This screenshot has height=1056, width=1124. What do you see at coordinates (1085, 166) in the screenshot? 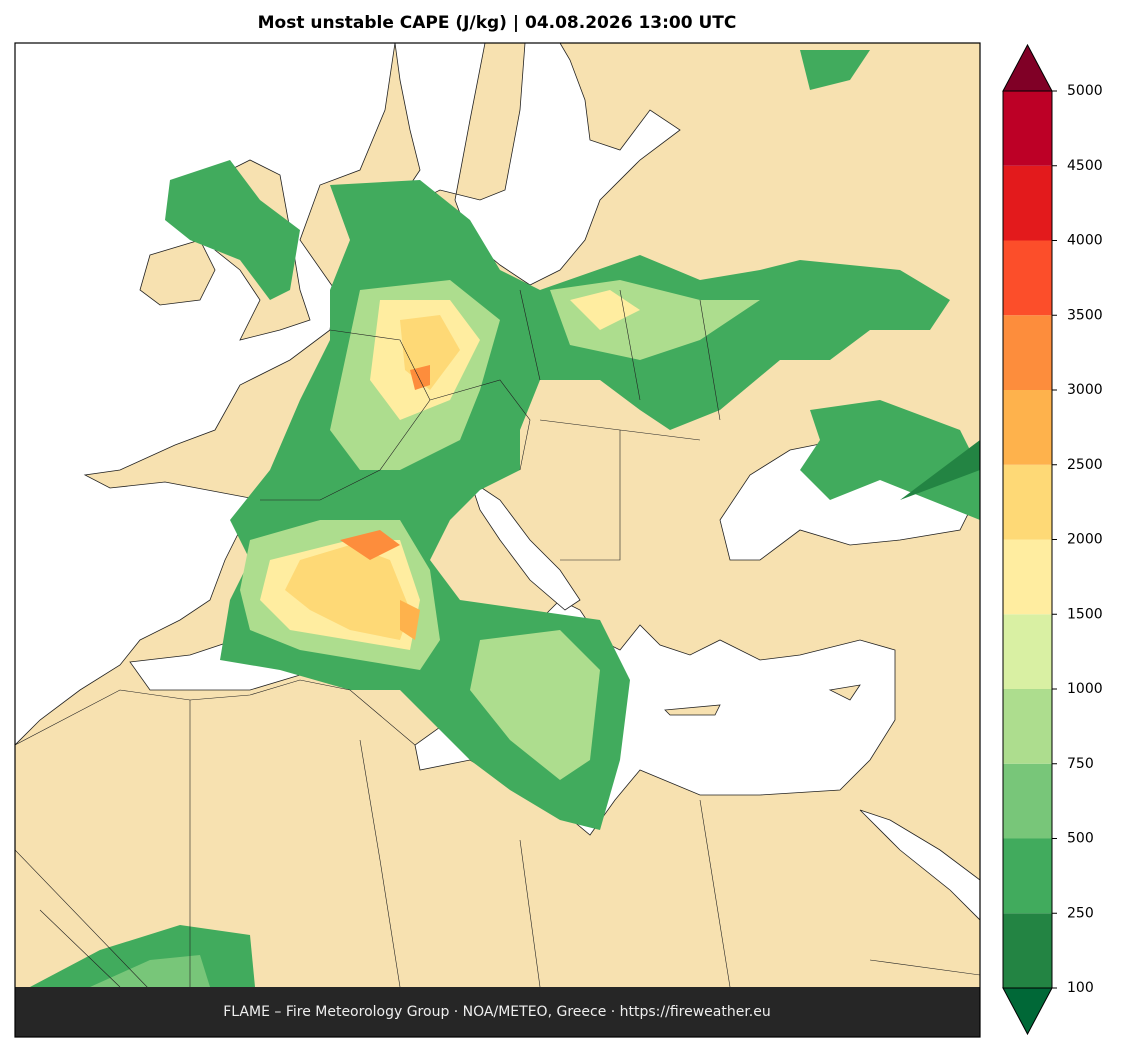
I see `colorbar-tick-label: 4500` at bounding box center [1085, 166].